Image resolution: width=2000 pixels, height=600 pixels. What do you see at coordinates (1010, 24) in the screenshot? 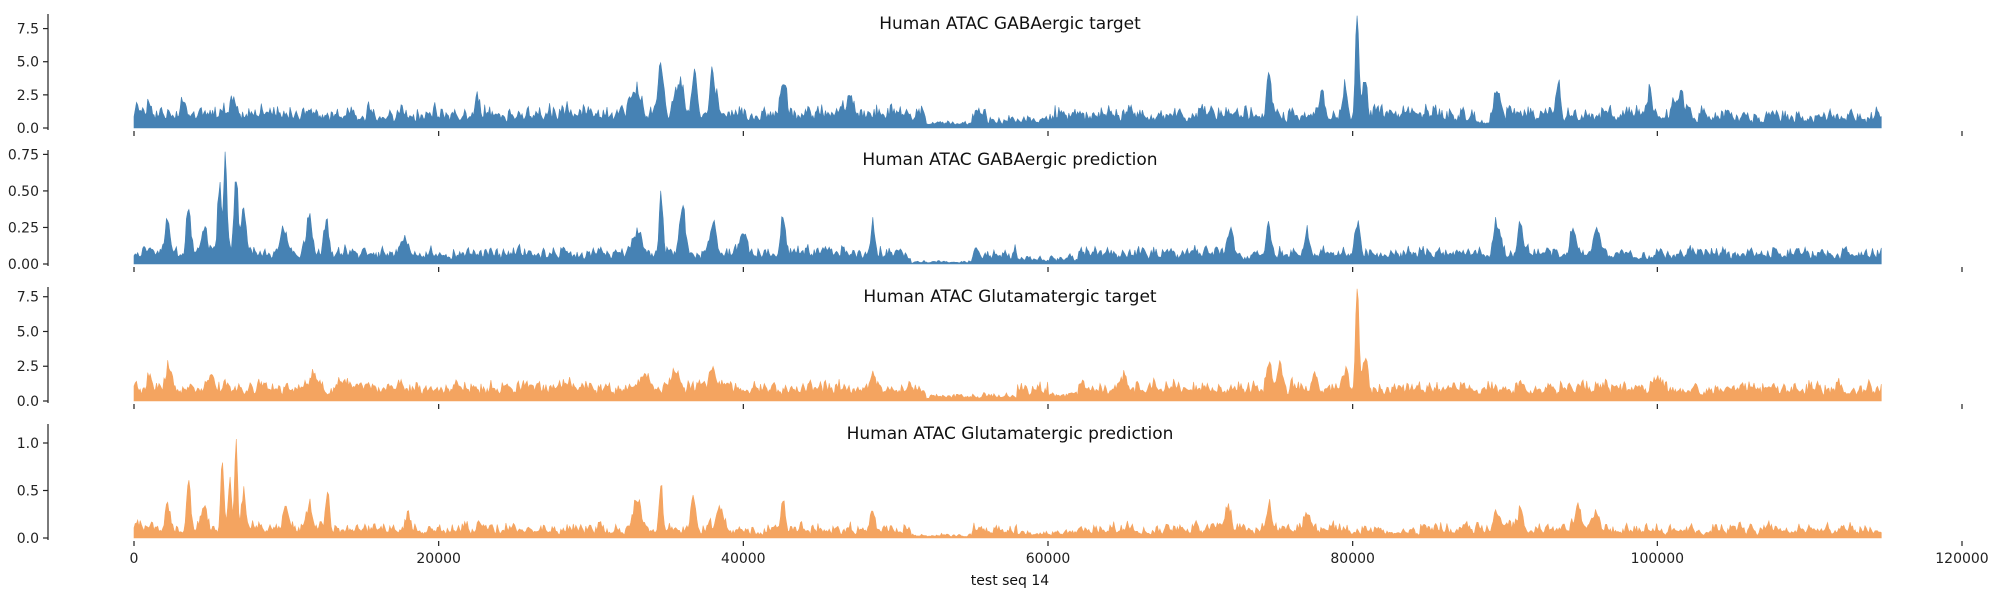
I see `panel-title: Human ATAC GABAergic target` at bounding box center [1010, 24].